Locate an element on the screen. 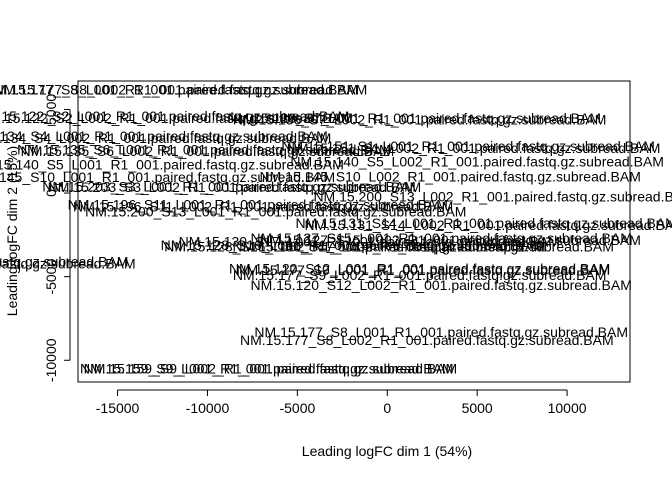 This screenshot has width=672, height=480. x-axis: -15000 -10000 -5000 0 5000 10000 is located at coordinates (341, 403).